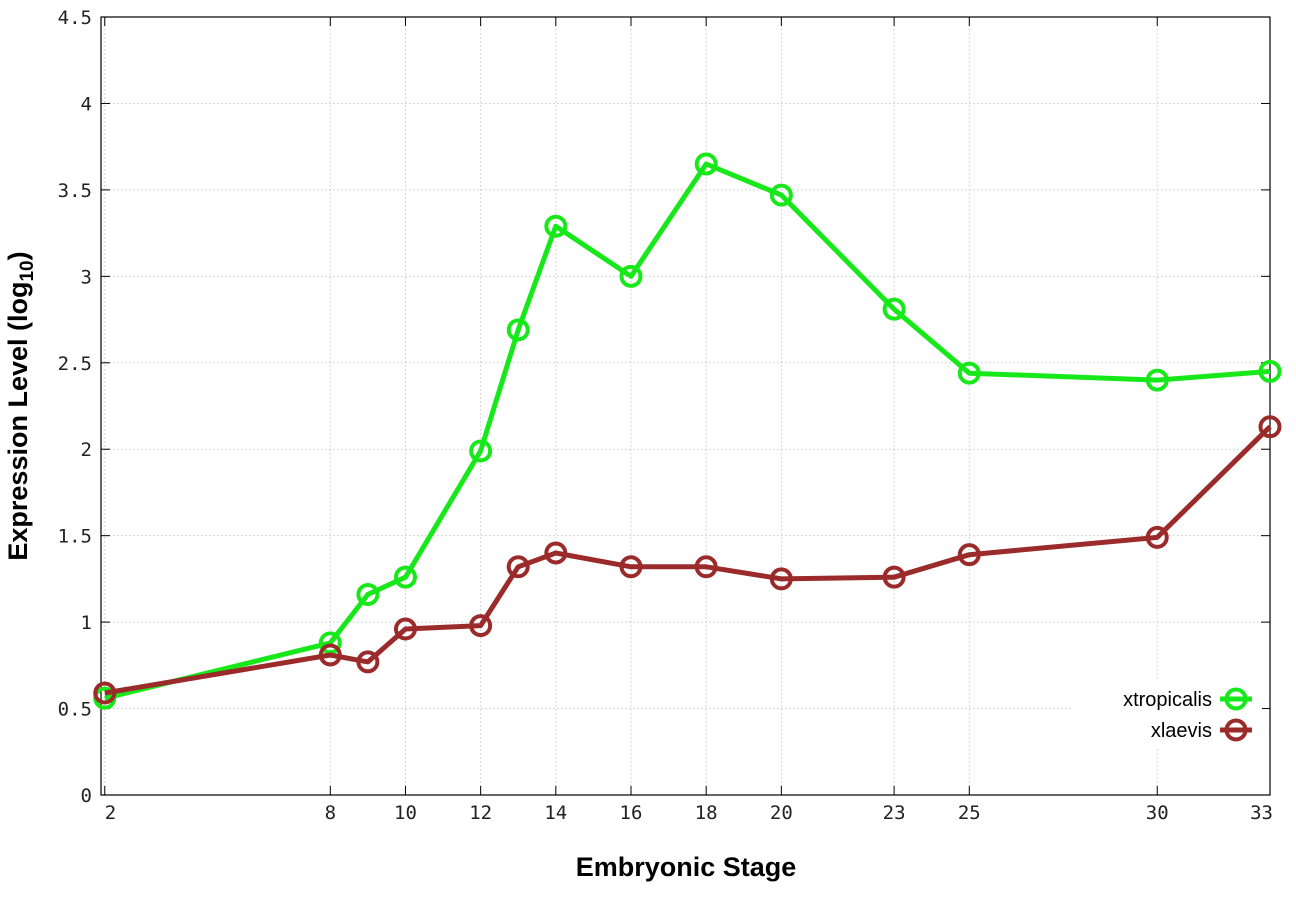  What do you see at coordinates (75, 710) in the screenshot?
I see `y-tick-label: 0.5` at bounding box center [75, 710].